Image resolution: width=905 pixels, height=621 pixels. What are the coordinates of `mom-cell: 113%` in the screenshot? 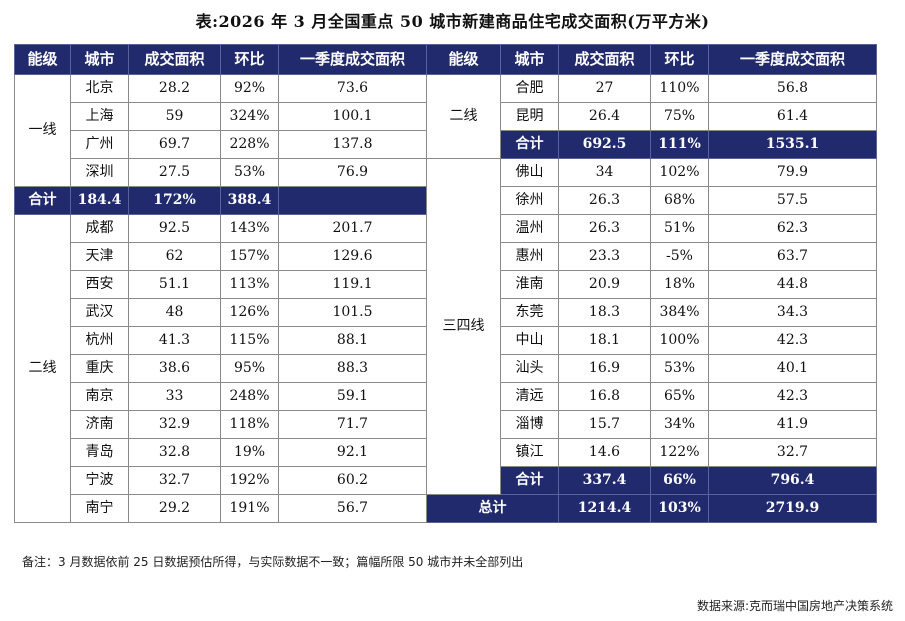 It's located at (249, 284).